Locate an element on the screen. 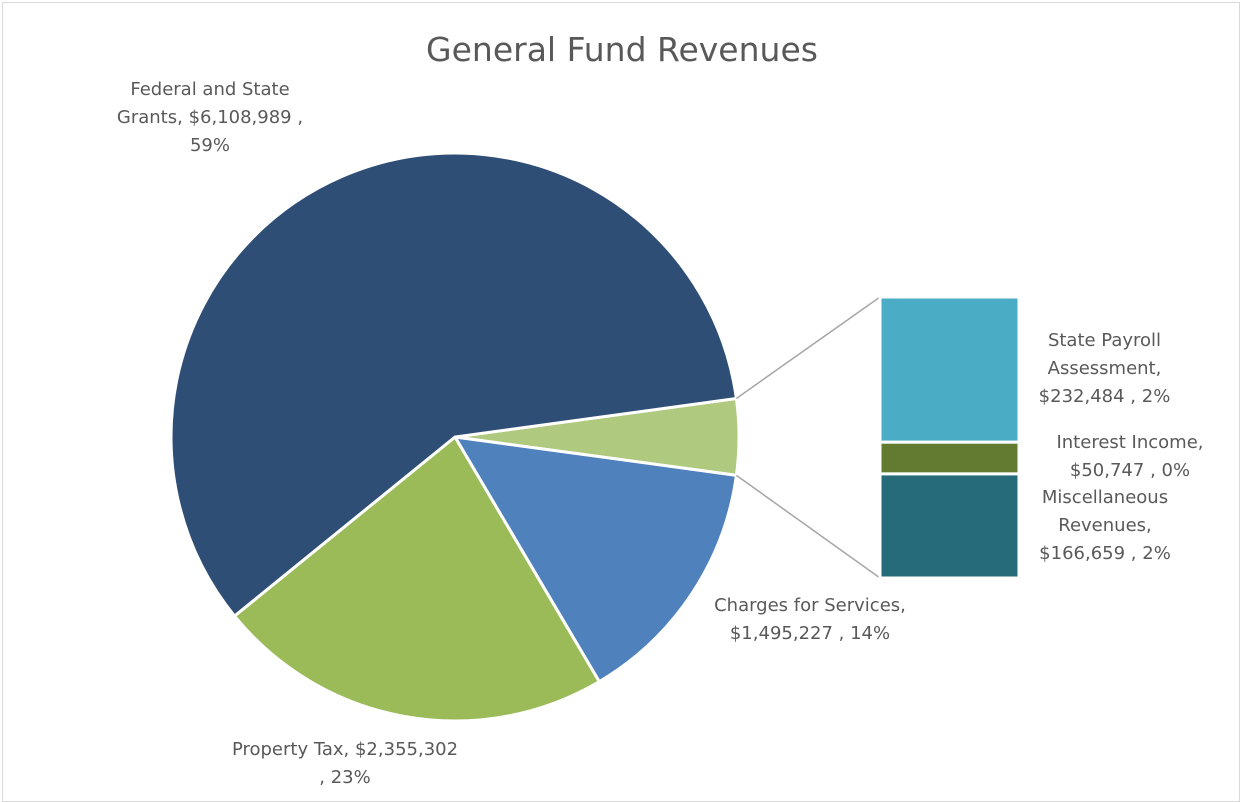 The width and height of the screenshot is (1244, 802). data-label: Property Tax, $2,355,302 , 23% is located at coordinates (345, 764).